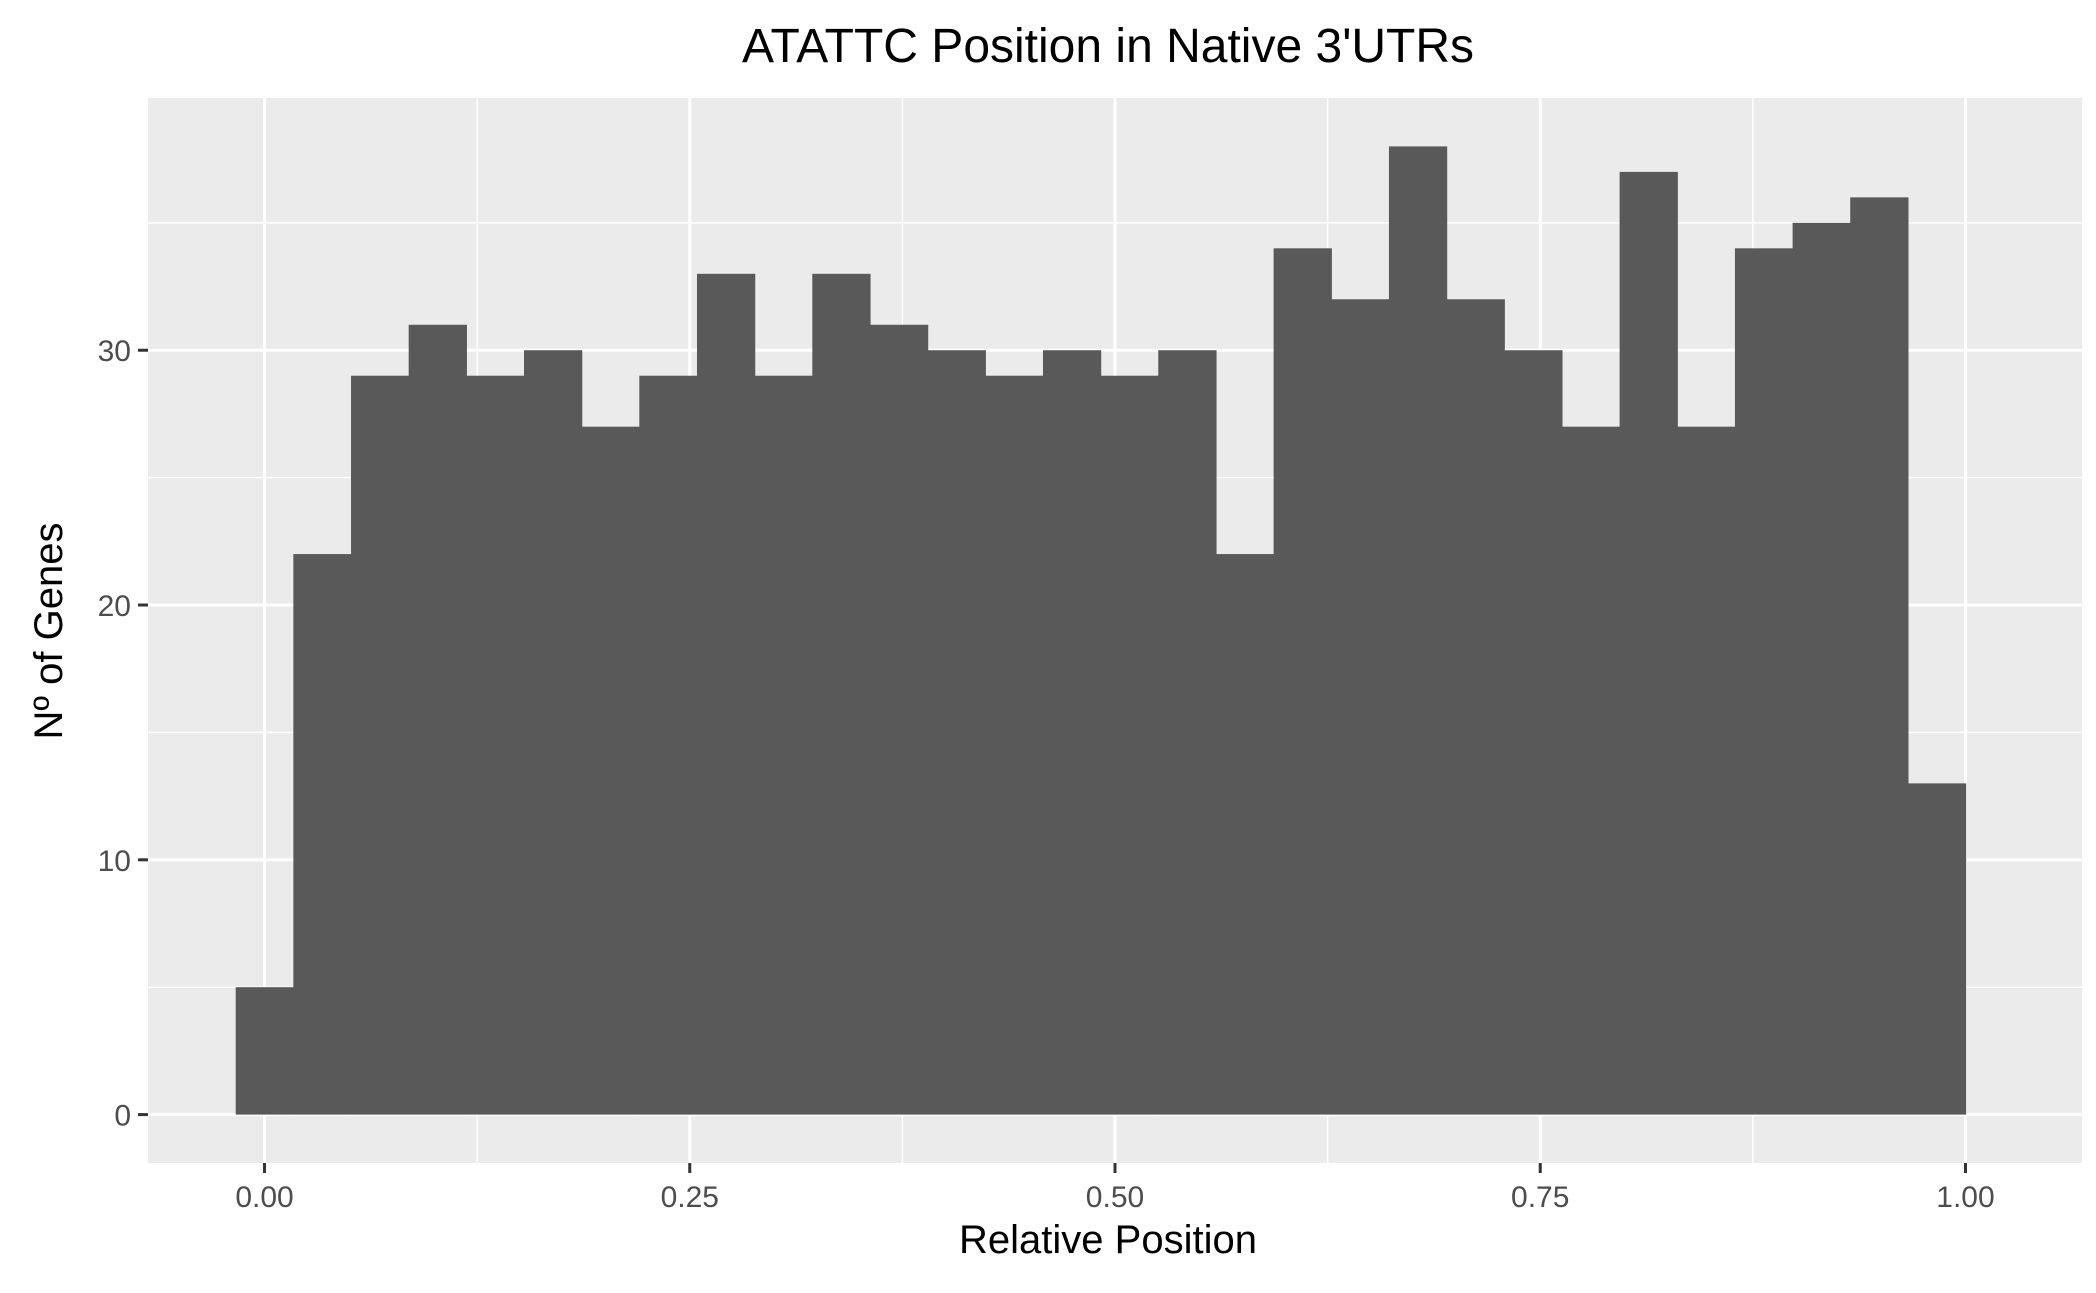 The width and height of the screenshot is (2096, 1293). I want to click on x-axis: 0.00 0.25 0.50 0.75 1.00, so click(1115, 1188).